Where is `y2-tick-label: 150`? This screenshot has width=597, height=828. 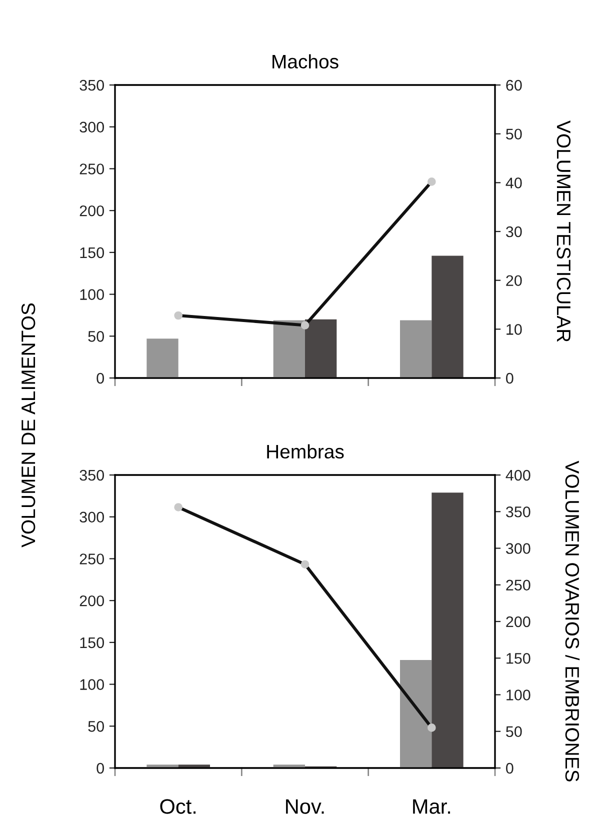
y2-tick-label: 150 is located at coordinates (518, 658).